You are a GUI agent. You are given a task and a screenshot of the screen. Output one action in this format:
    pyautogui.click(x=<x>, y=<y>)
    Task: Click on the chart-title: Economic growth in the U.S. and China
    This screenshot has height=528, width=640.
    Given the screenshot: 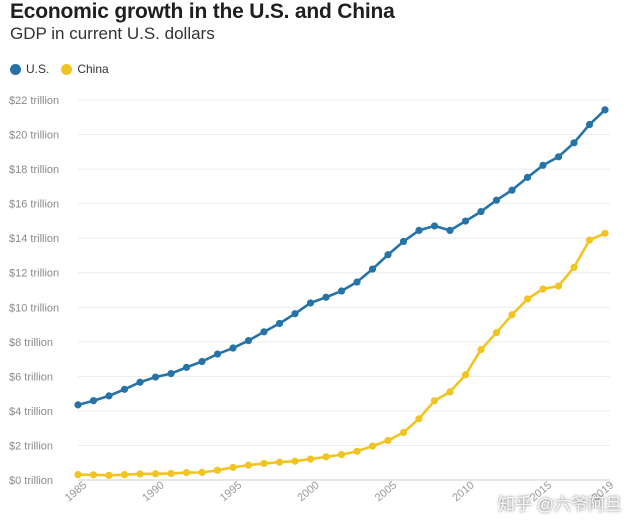 What is the action you would take?
    pyautogui.click(x=202, y=11)
    